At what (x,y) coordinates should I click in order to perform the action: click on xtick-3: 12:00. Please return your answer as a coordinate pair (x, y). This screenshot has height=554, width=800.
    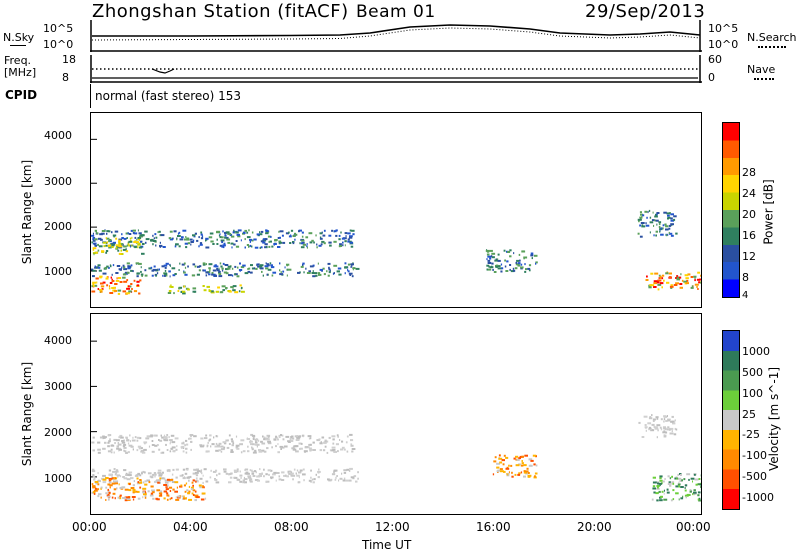
    Looking at the image, I should click on (392, 527).